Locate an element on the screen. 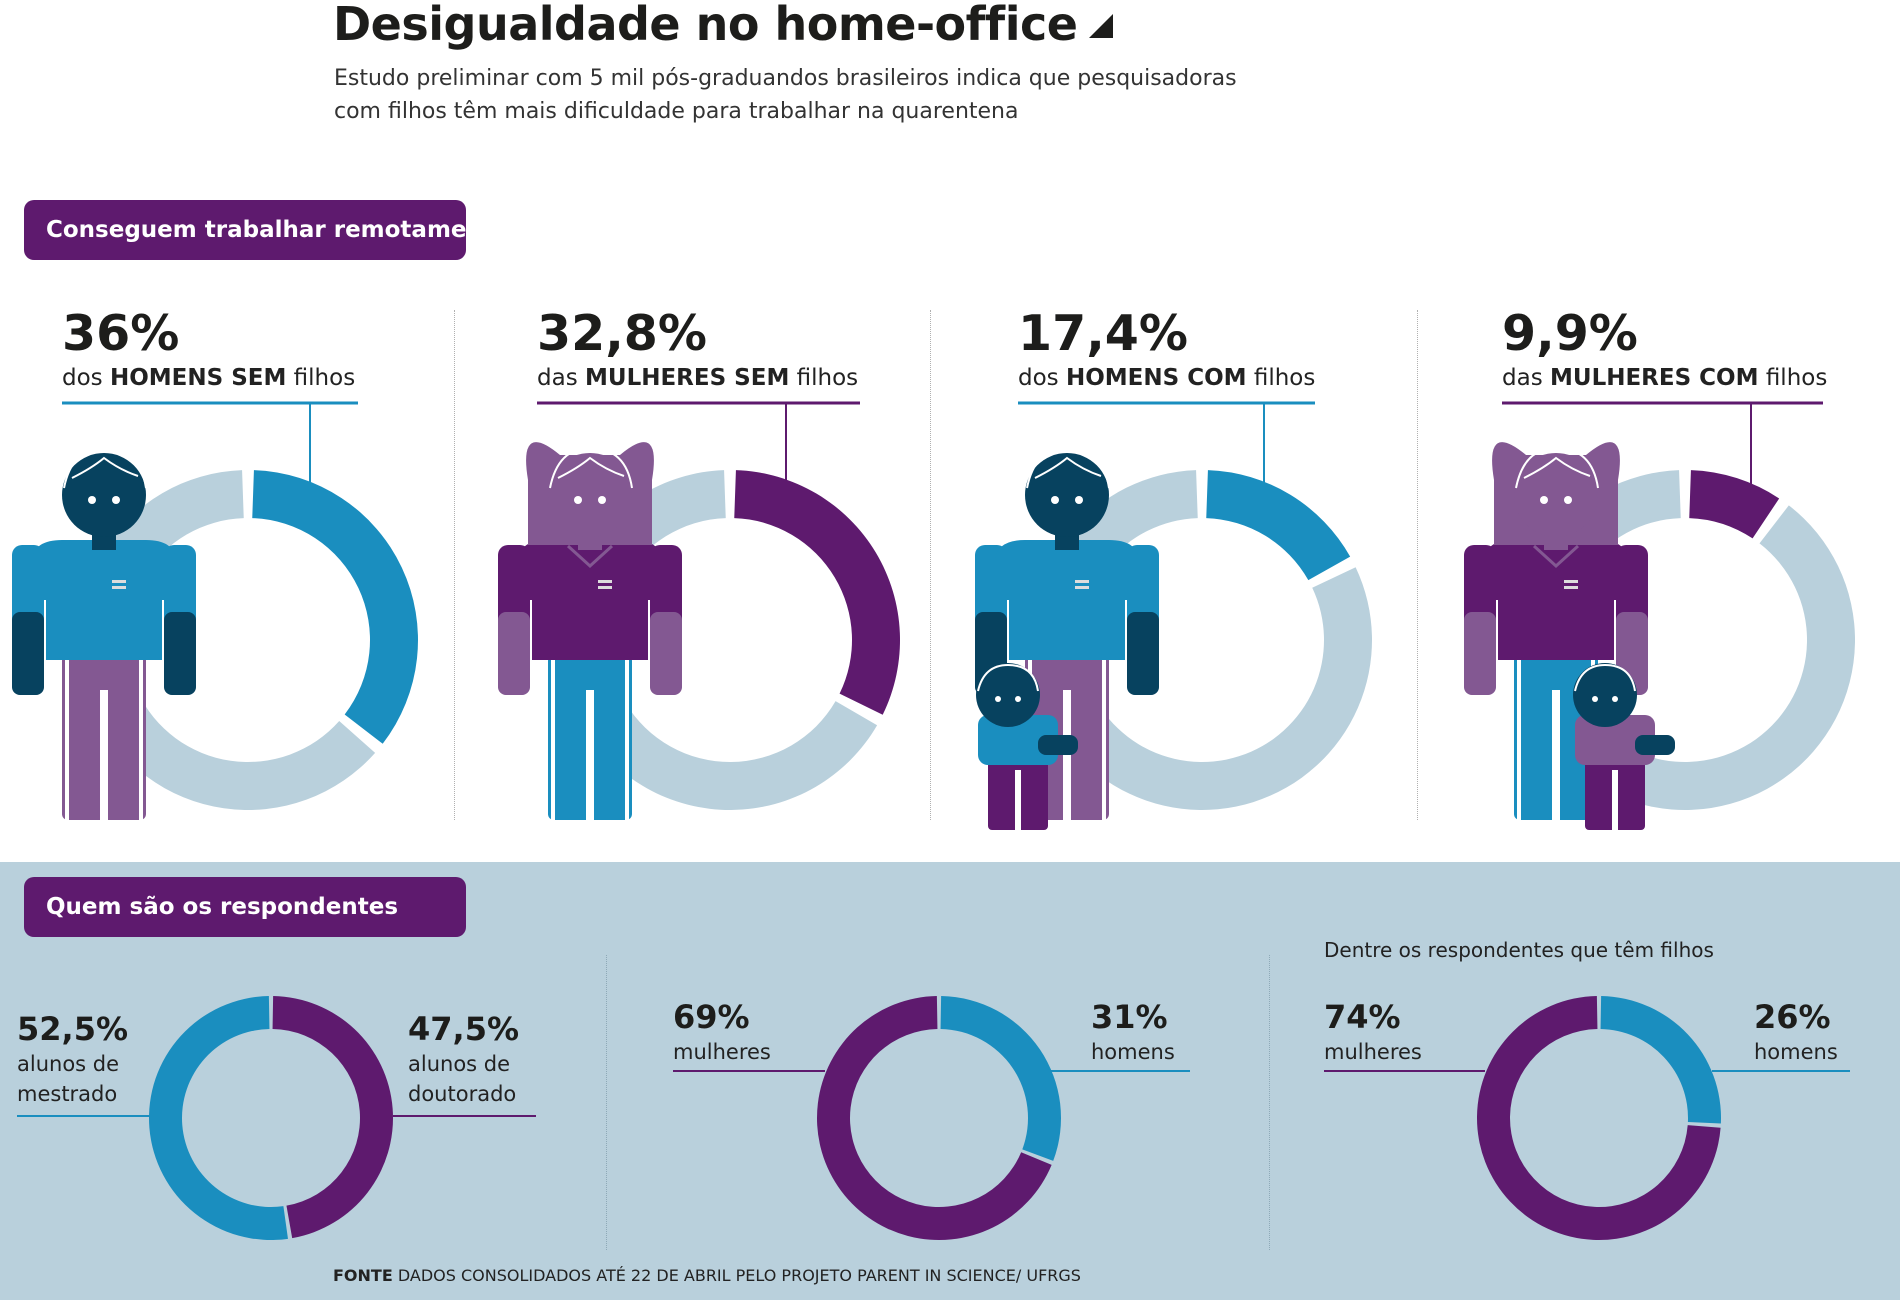 The width and height of the screenshot is (1900, 1300). gender-men-value: 31% is located at coordinates (1129, 1017).